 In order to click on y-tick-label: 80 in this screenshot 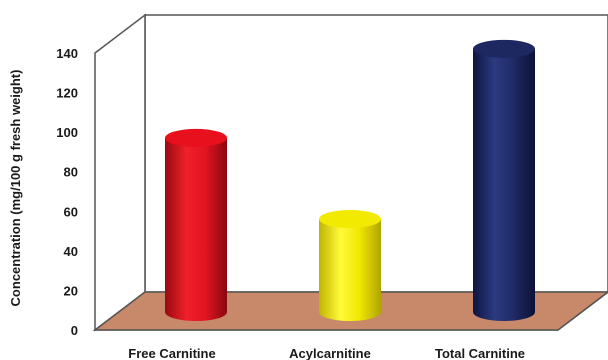, I will do `click(71, 172)`.